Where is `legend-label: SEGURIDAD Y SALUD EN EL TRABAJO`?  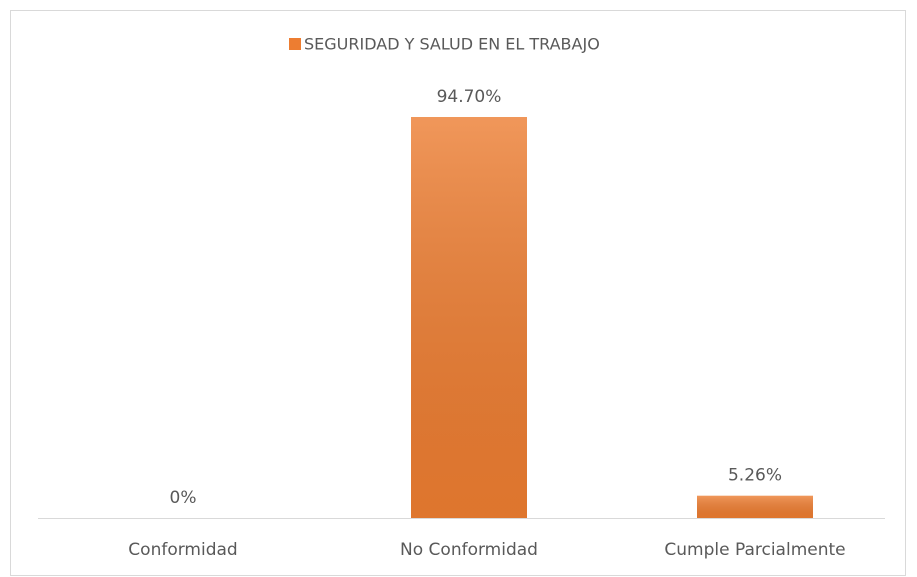
legend-label: SEGURIDAD Y SALUD EN EL TRABAJO is located at coordinates (452, 44).